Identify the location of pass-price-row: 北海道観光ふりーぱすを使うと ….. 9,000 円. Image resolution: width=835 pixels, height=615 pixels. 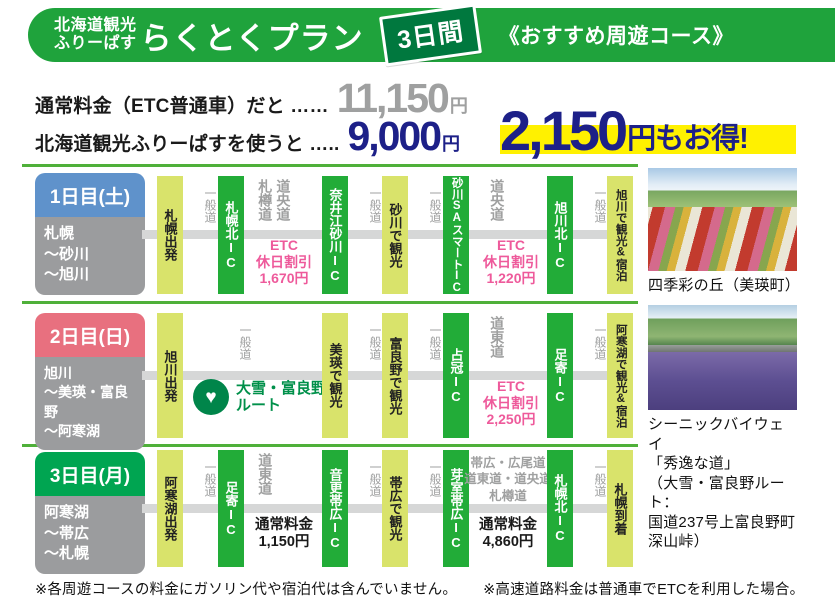
(247, 136).